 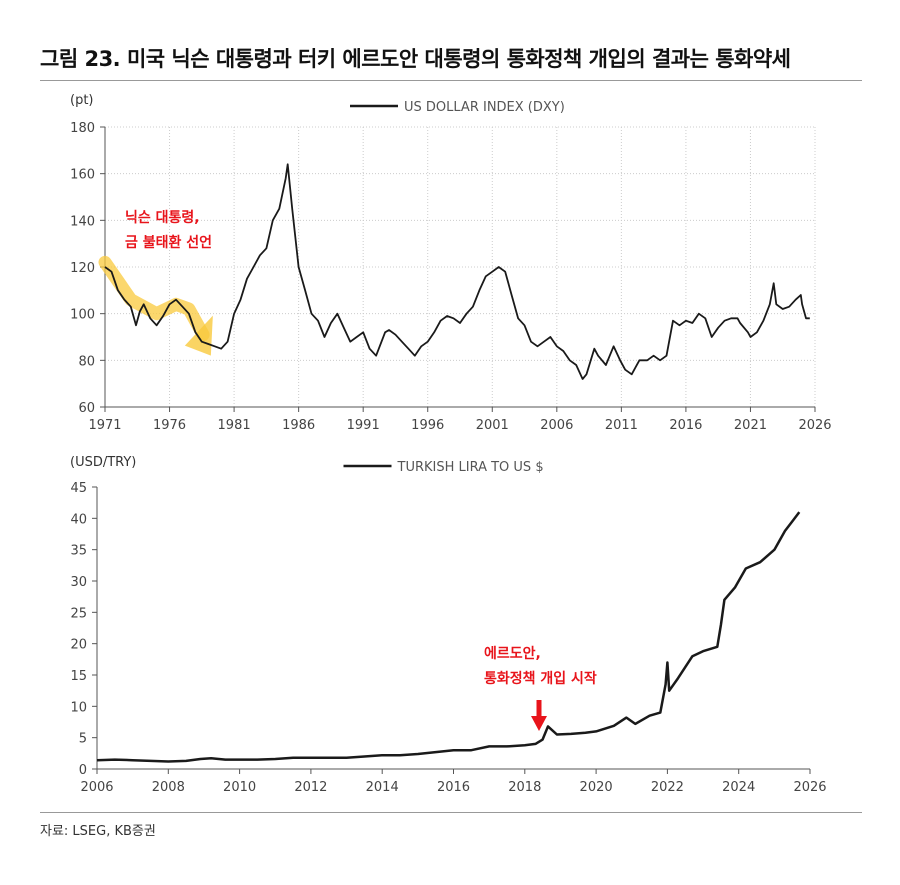 What do you see at coordinates (83, 770) in the screenshot?
I see `y-tick-label: 0` at bounding box center [83, 770].